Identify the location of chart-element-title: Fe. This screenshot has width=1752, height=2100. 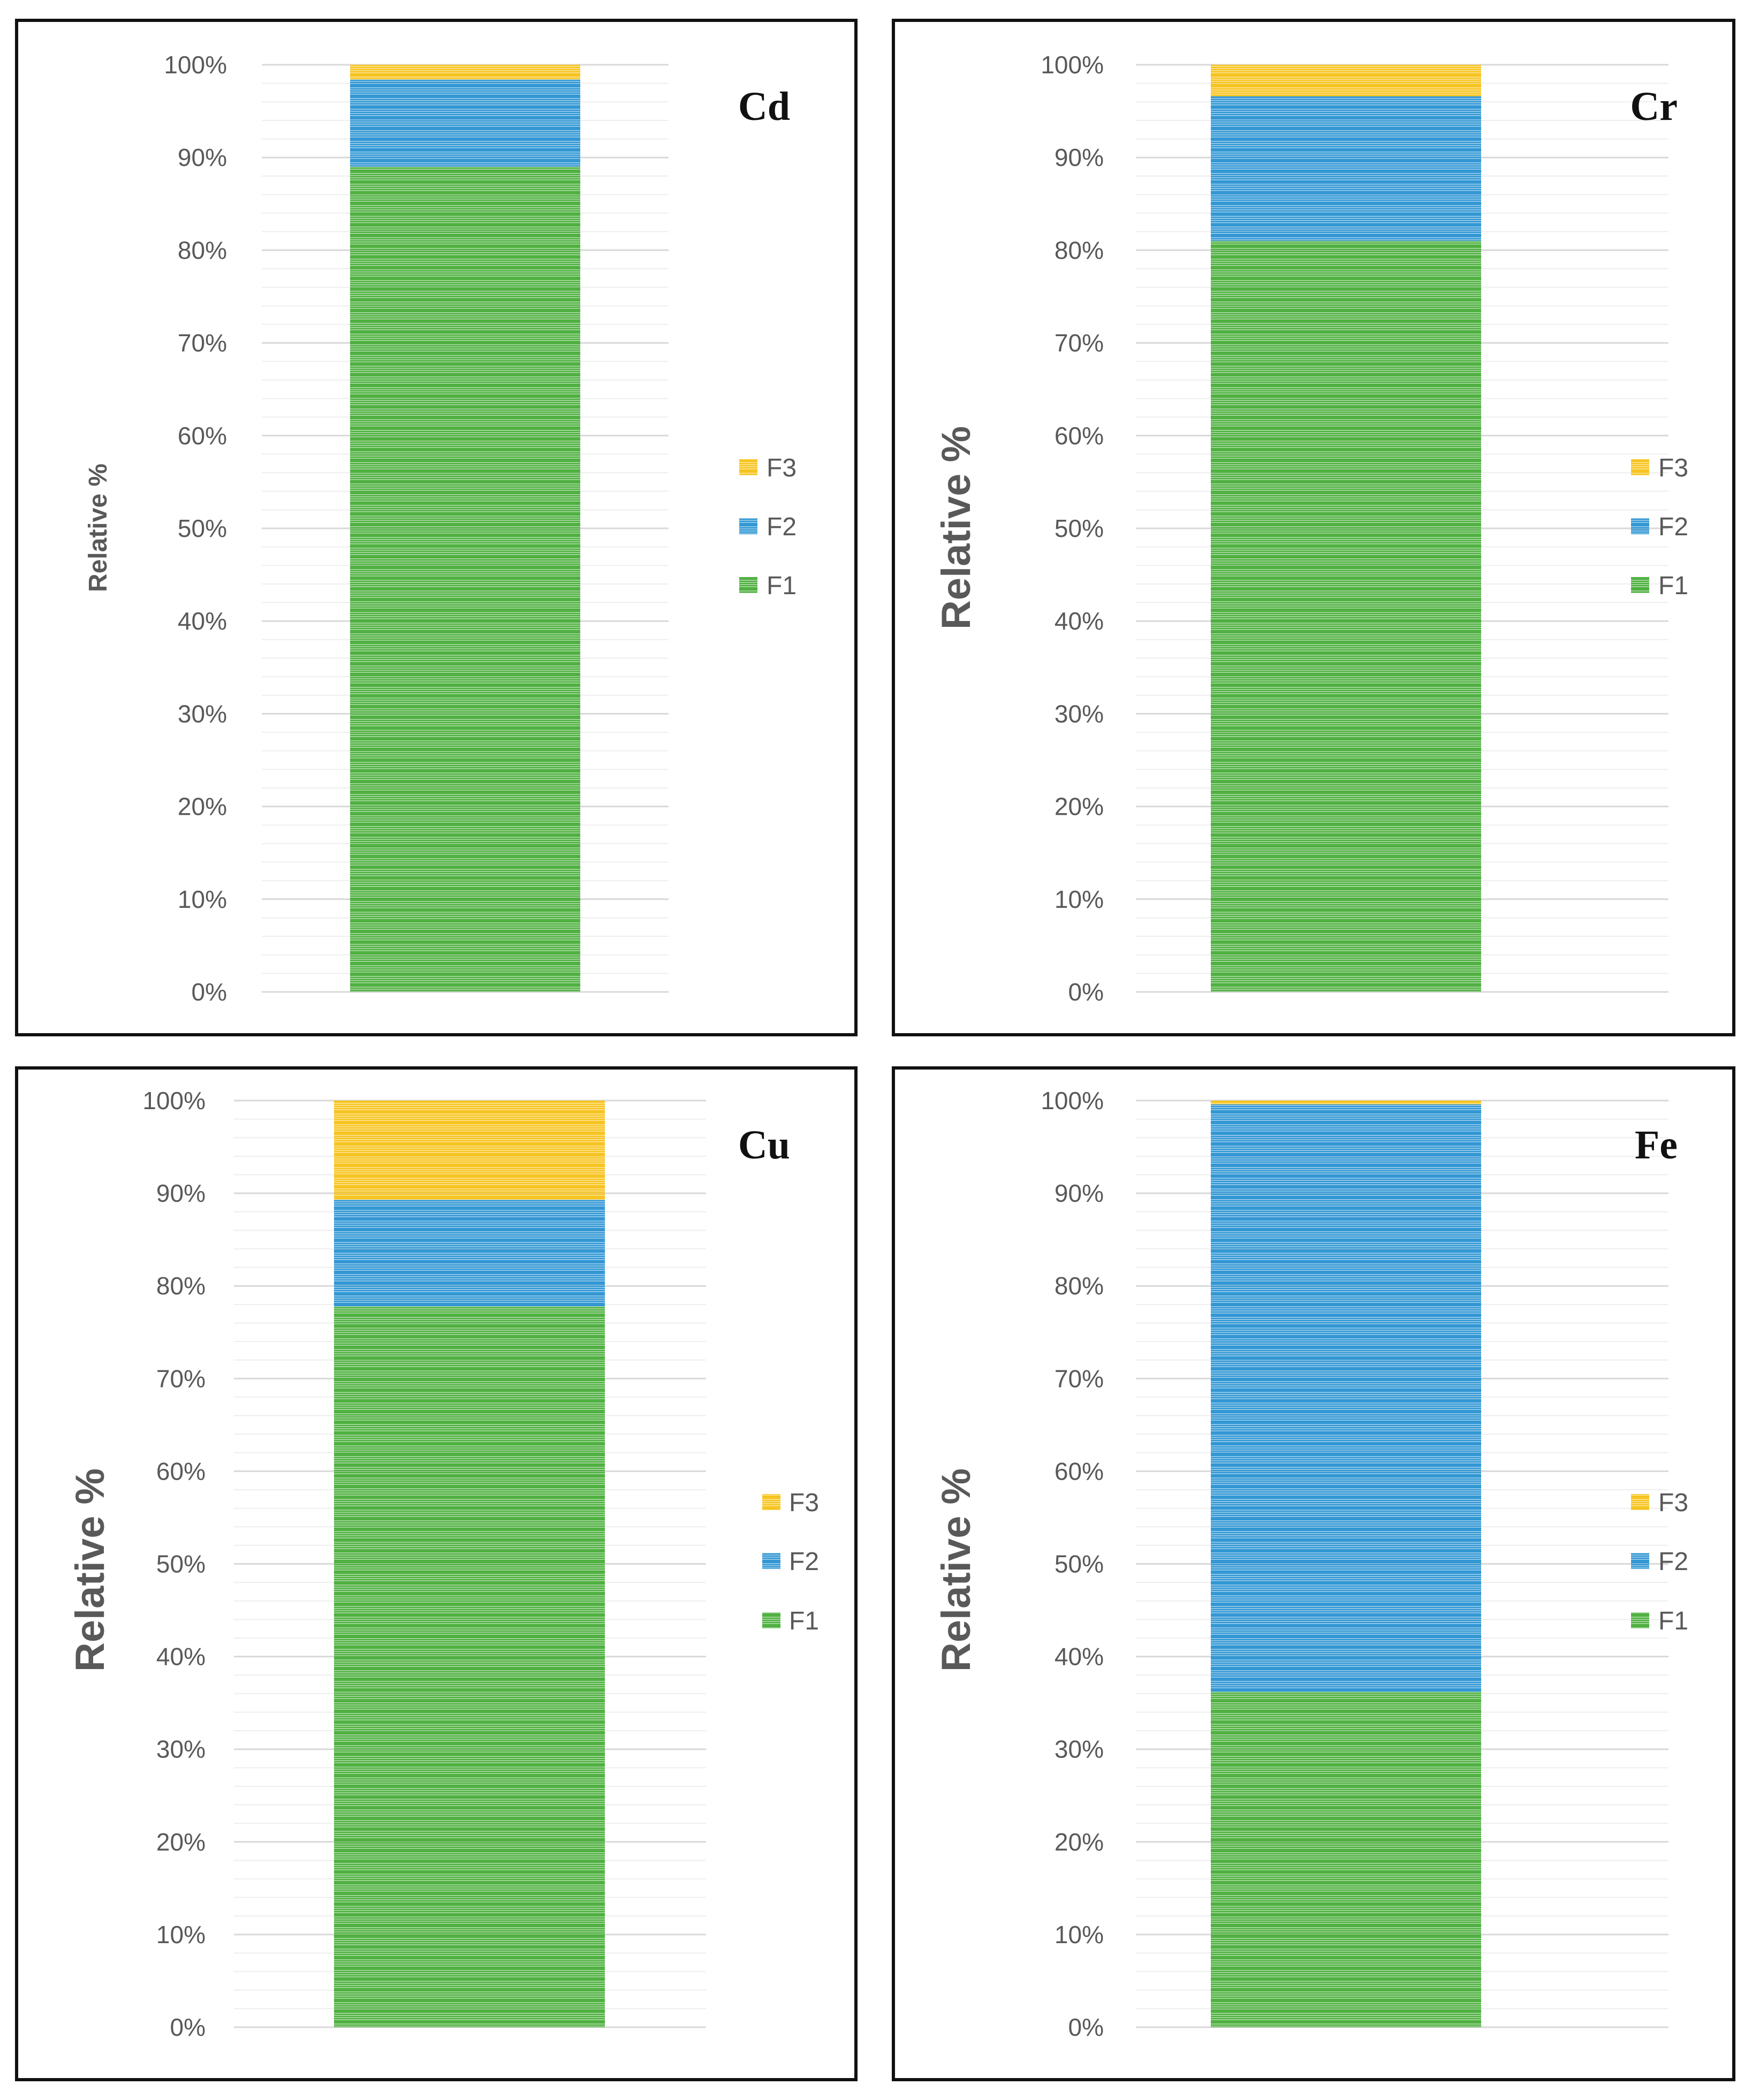
(1656, 1145).